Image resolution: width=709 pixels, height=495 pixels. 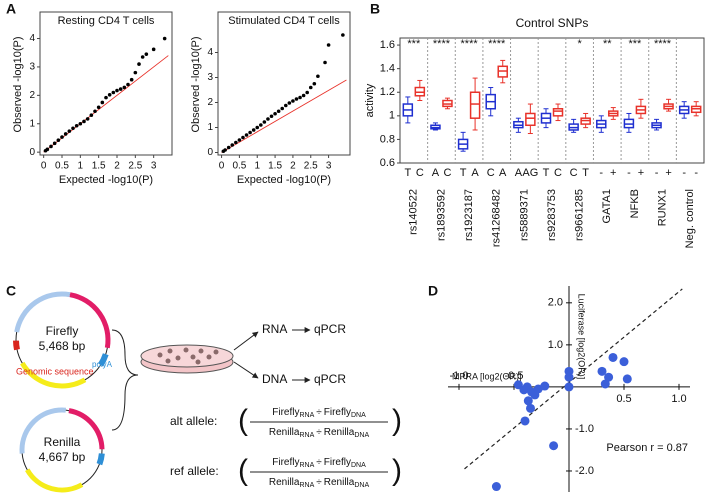 What do you see at coordinates (414, 212) in the screenshot?
I see `x-tick-label: rs140522` at bounding box center [414, 212].